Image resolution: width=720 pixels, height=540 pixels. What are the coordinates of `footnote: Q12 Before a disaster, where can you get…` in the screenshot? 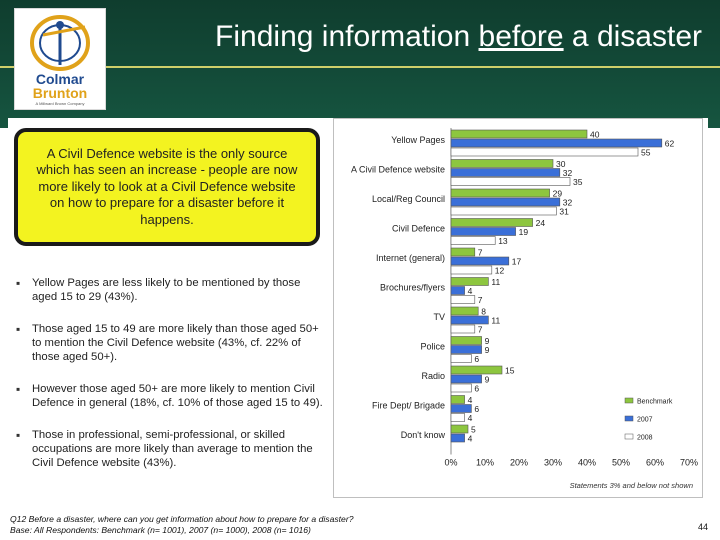 It's located at (181, 524).